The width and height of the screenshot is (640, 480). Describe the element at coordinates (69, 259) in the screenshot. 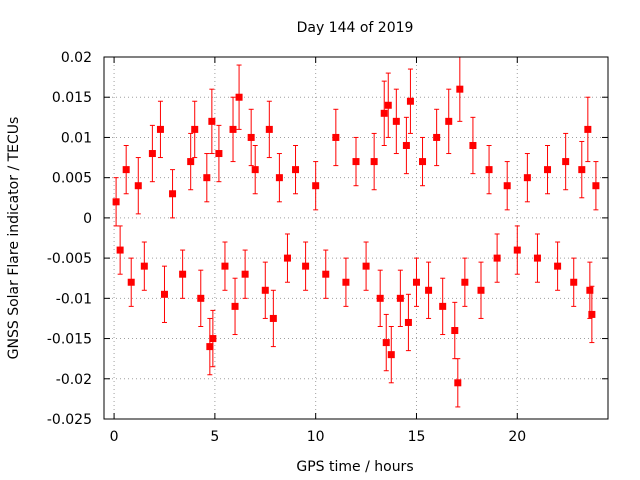

I see `y-tick-label: -0.005` at that location.